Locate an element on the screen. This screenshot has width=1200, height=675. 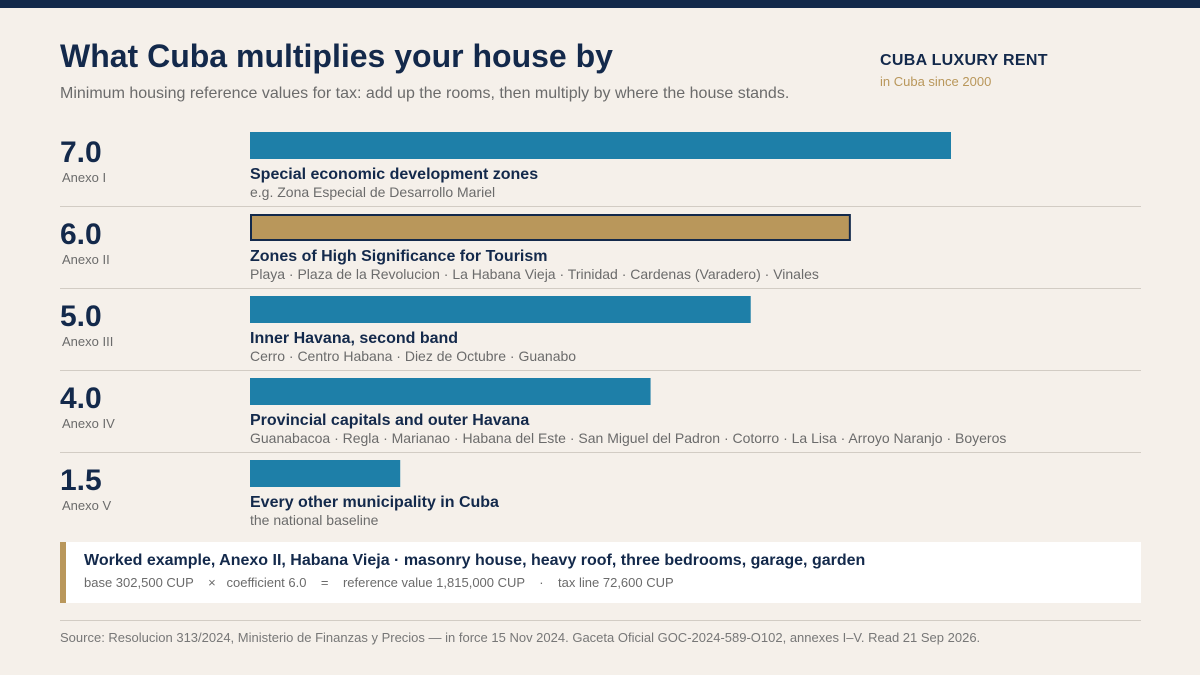
chart-title: What Cuba multiplies your house by is located at coordinates (336, 56).